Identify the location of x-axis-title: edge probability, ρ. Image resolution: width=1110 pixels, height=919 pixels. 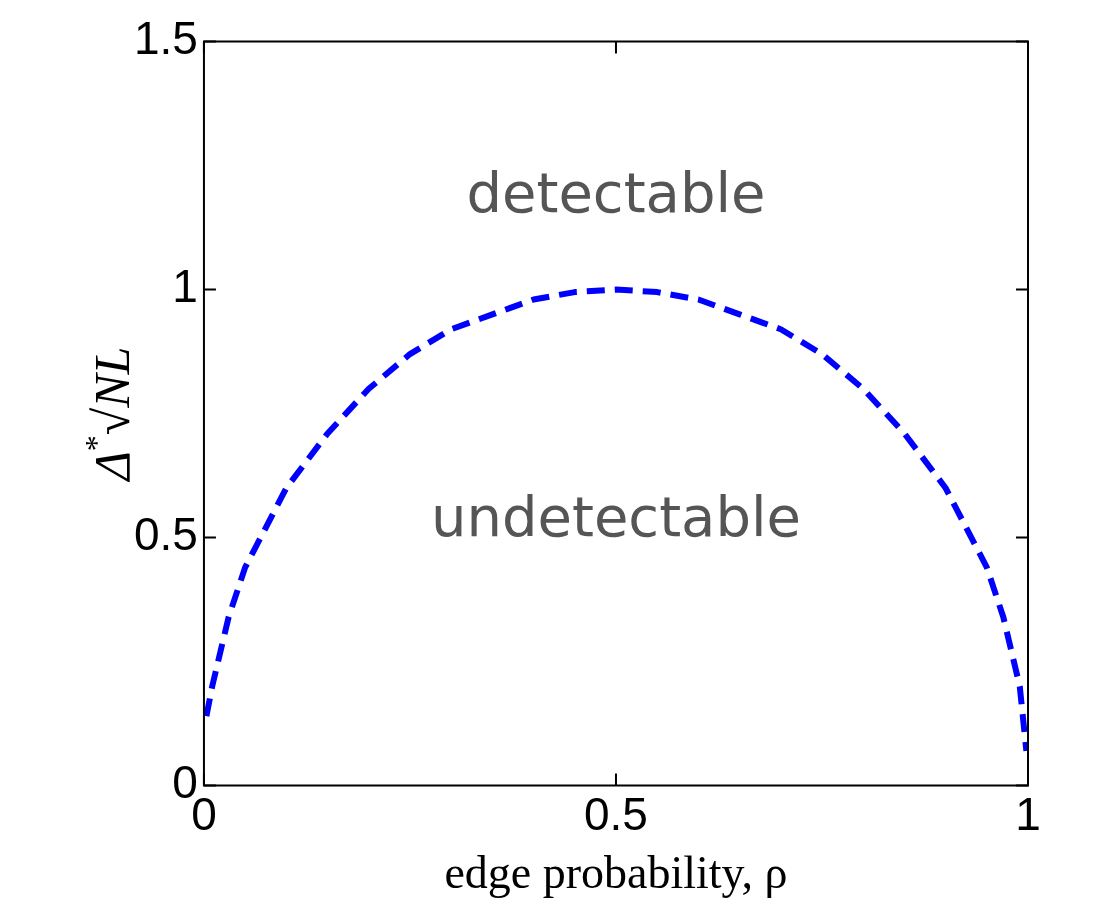
(616, 873).